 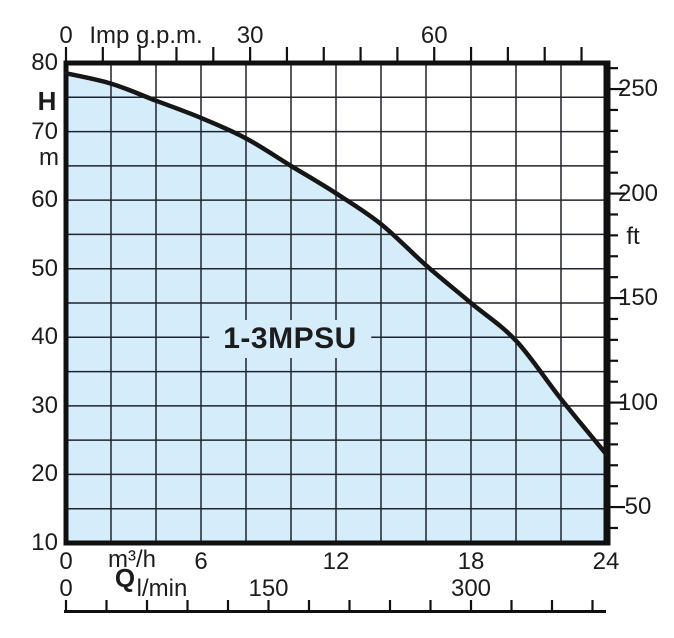 What do you see at coordinates (638, 507) in the screenshot?
I see `right-axis-tick-label: 50` at bounding box center [638, 507].